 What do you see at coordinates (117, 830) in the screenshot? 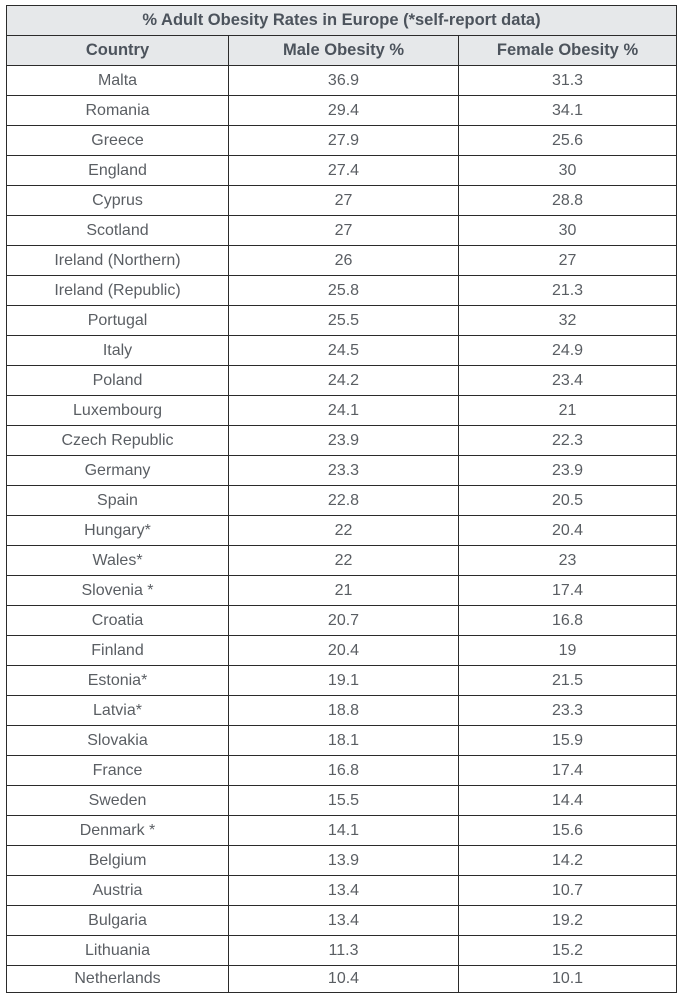
I see `country-cell: Denmark *` at bounding box center [117, 830].